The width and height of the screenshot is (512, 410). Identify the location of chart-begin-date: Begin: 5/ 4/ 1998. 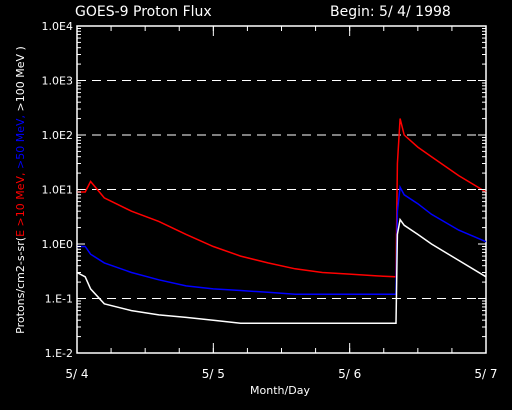
(390, 12).